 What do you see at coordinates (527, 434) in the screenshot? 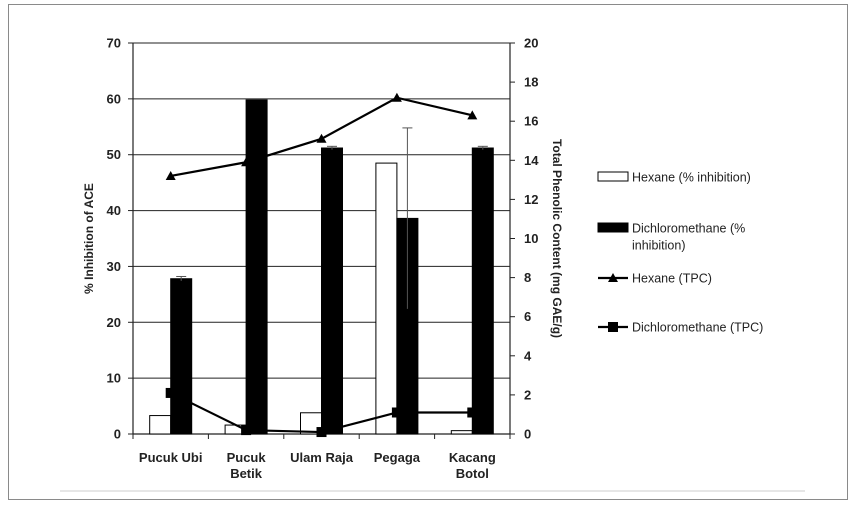
I see `y2-tick-label: 0` at bounding box center [527, 434].